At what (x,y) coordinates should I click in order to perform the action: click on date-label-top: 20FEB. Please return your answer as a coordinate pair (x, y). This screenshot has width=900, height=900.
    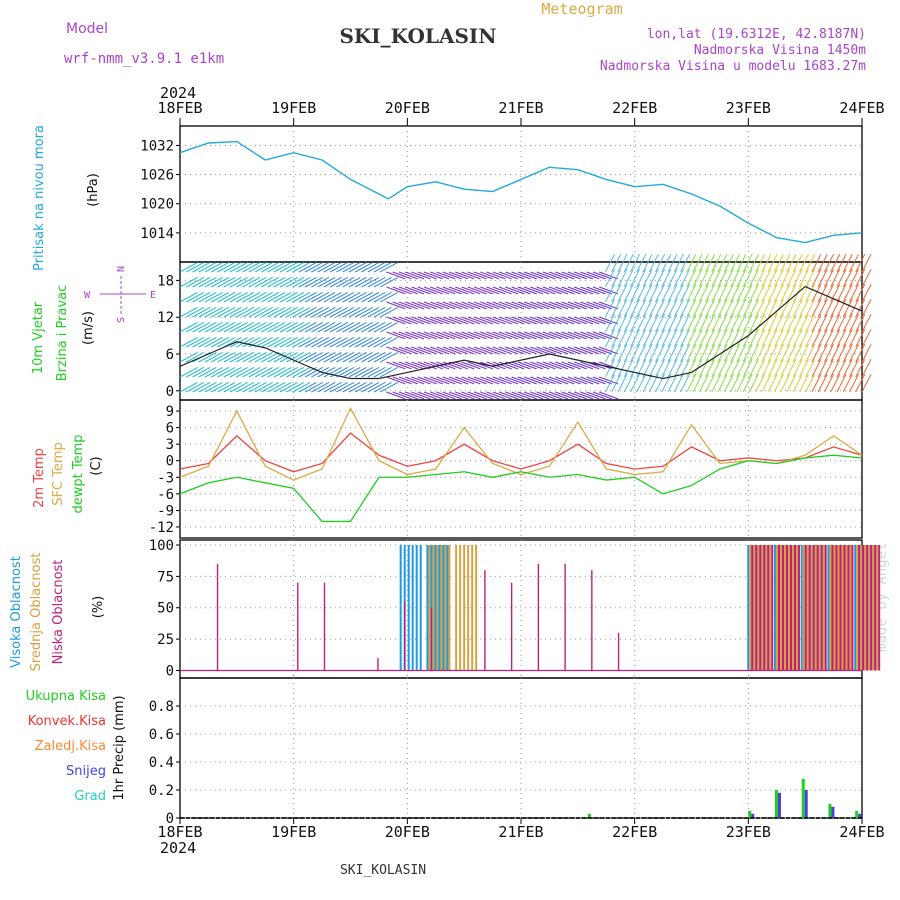
    Looking at the image, I should click on (407, 108).